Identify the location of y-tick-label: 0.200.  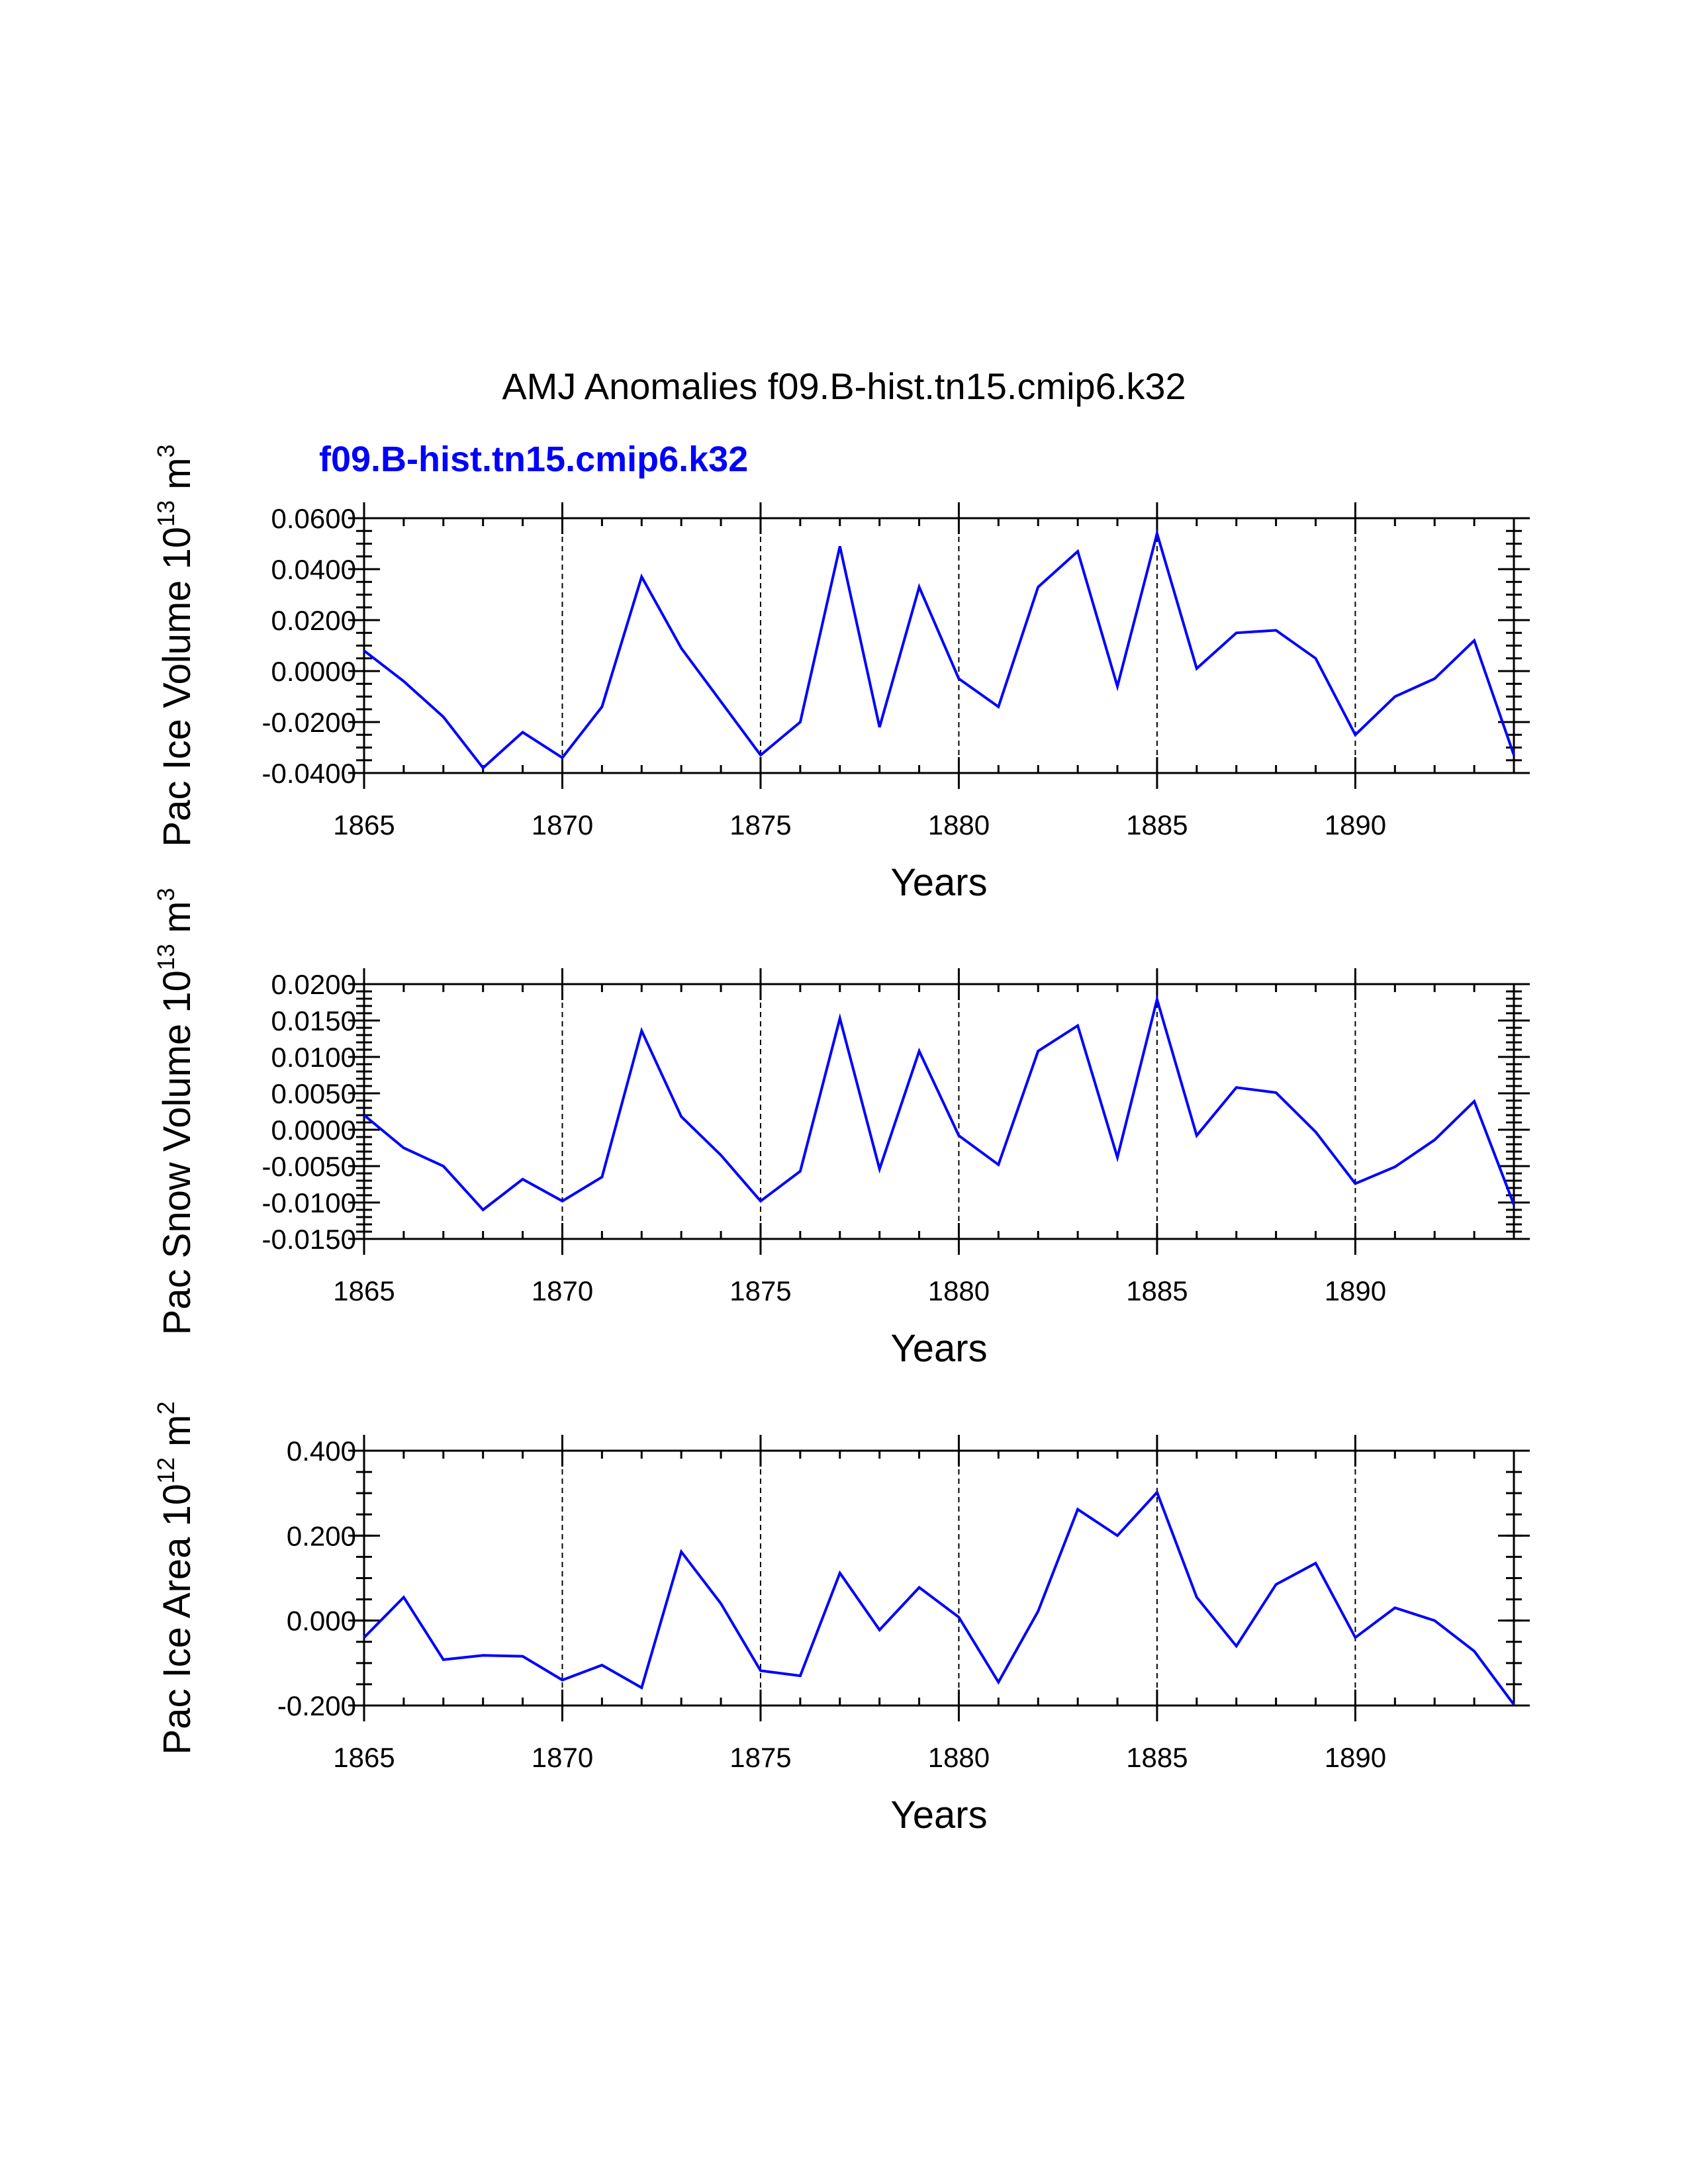
(321, 1535).